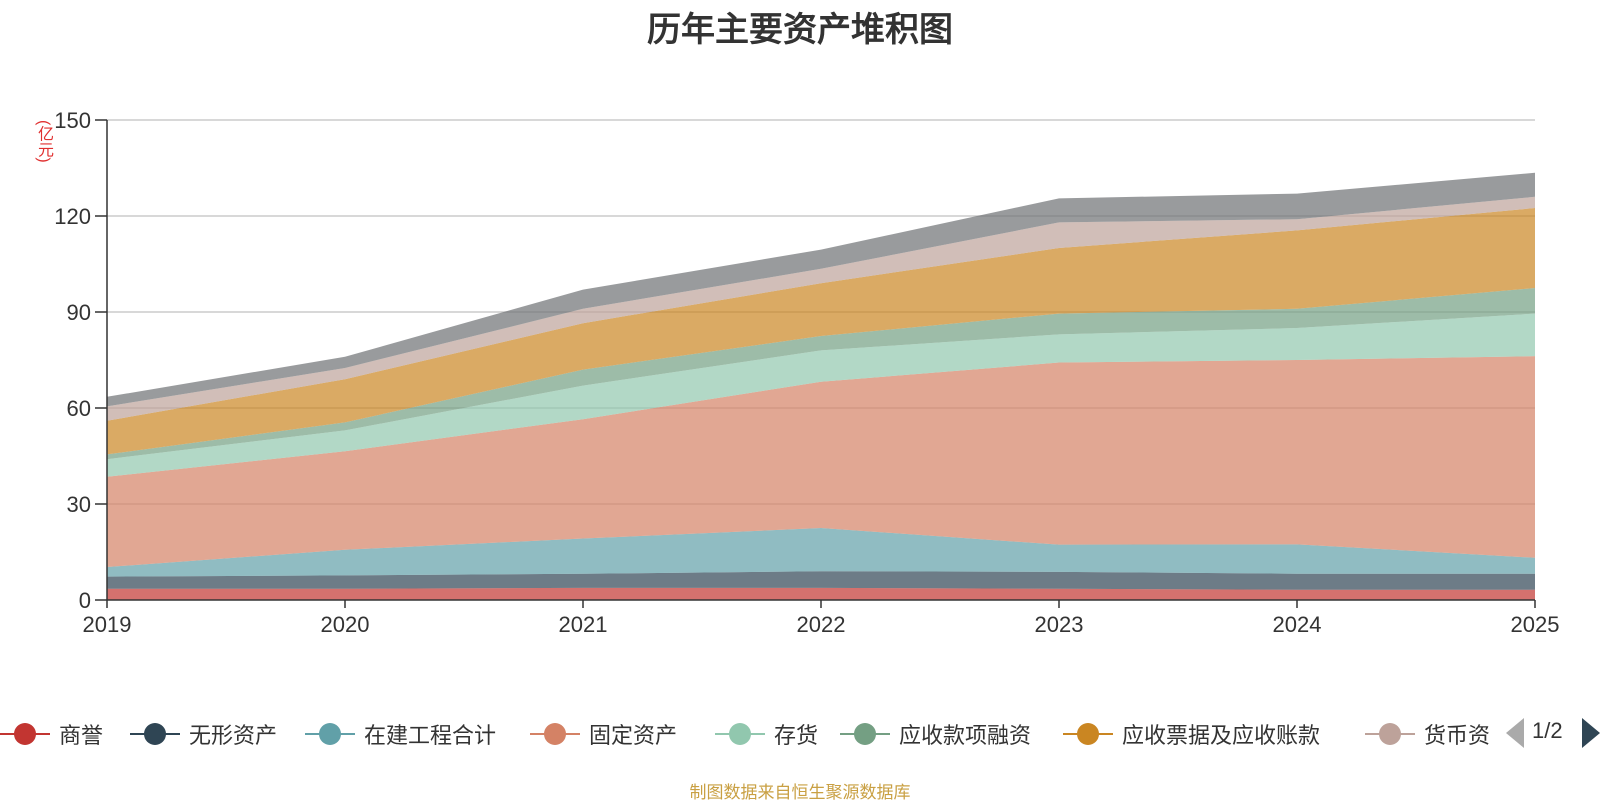 The width and height of the screenshot is (1600, 803). What do you see at coordinates (1297, 624) in the screenshot?
I see `x-tick-label: 2024` at bounding box center [1297, 624].